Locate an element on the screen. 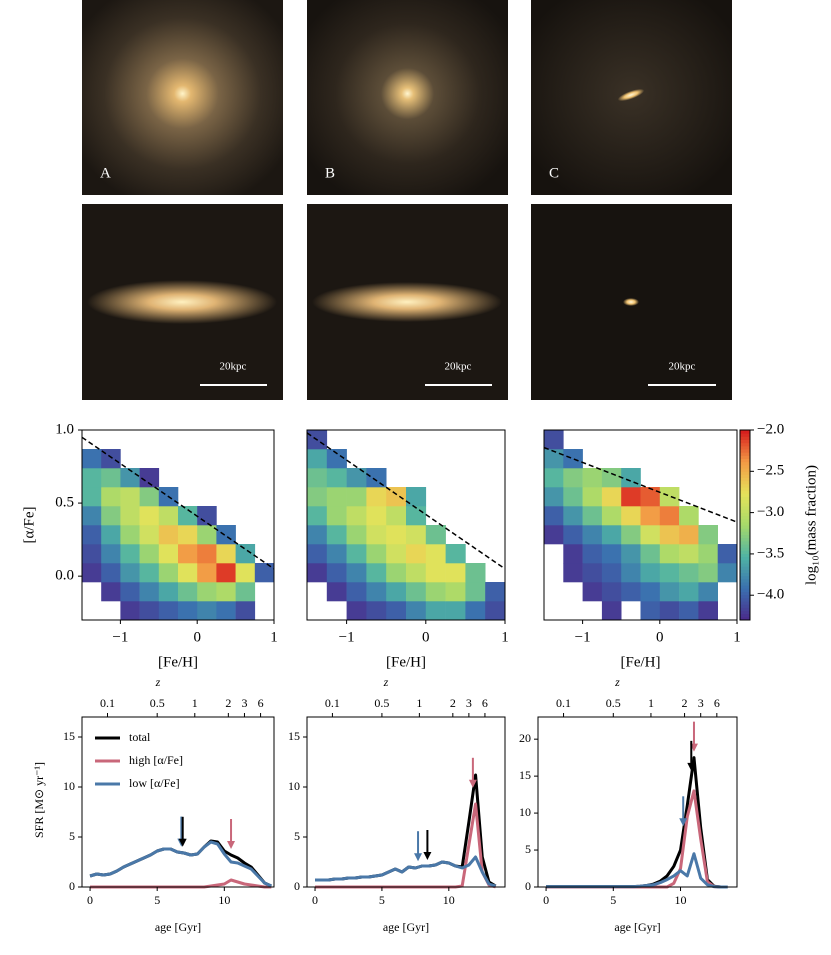  x-tick-label: −1 is located at coordinates (120, 637).